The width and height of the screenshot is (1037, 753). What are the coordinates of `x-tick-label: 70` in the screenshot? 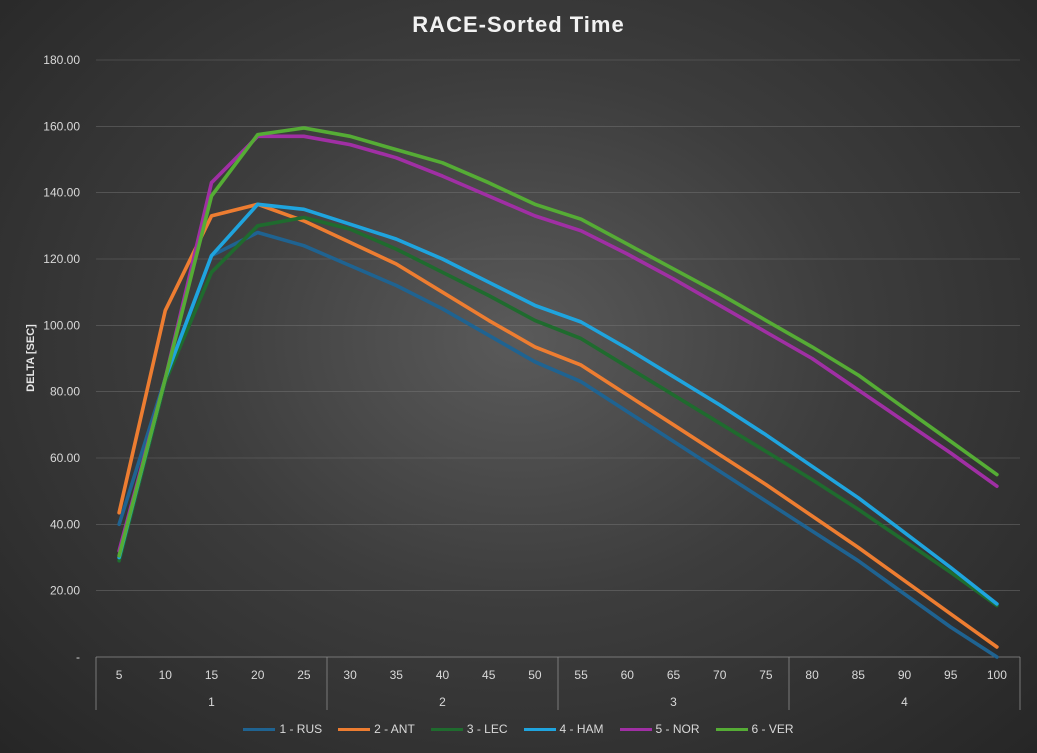 It's located at (720, 675).